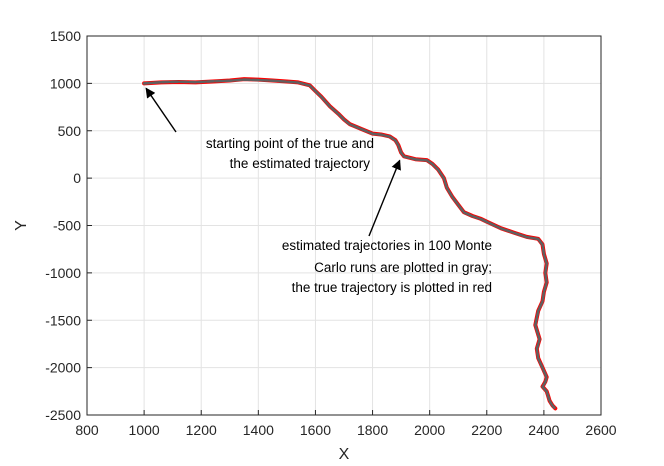 Image resolution: width=664 pixels, height=466 pixels. I want to click on x-tick-label: 1000, so click(144, 430).